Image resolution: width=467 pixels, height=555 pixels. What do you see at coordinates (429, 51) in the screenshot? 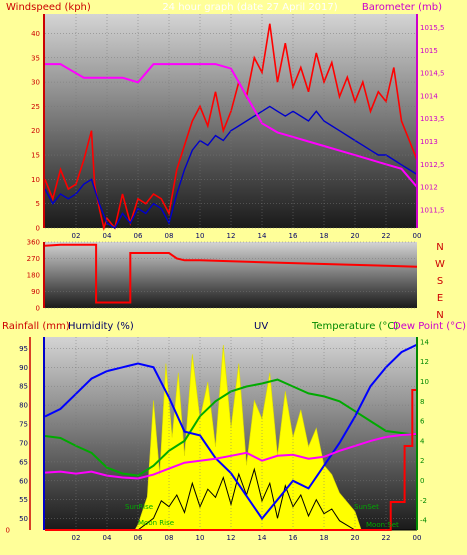
I see `baro-y-tick-1015: 1015` at bounding box center [429, 51].